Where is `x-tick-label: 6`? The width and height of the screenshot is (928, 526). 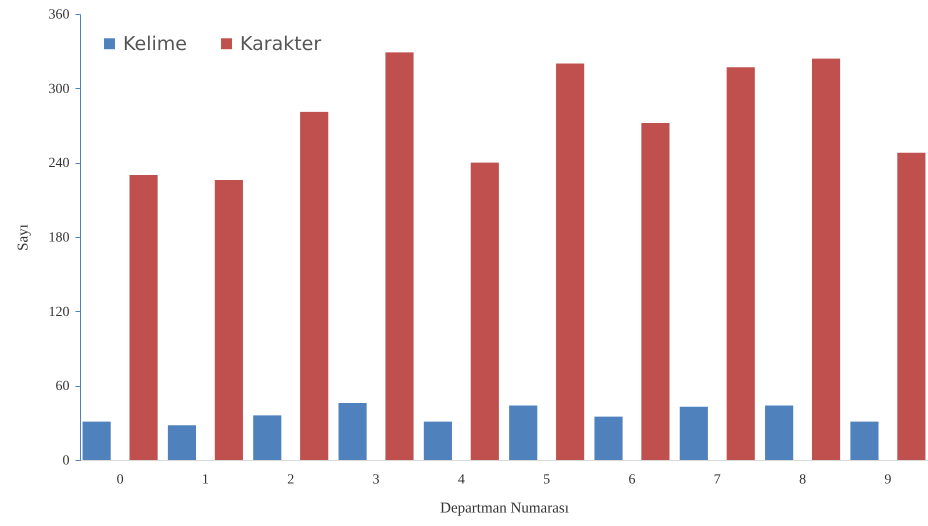 x-tick-label: 6 is located at coordinates (632, 480).